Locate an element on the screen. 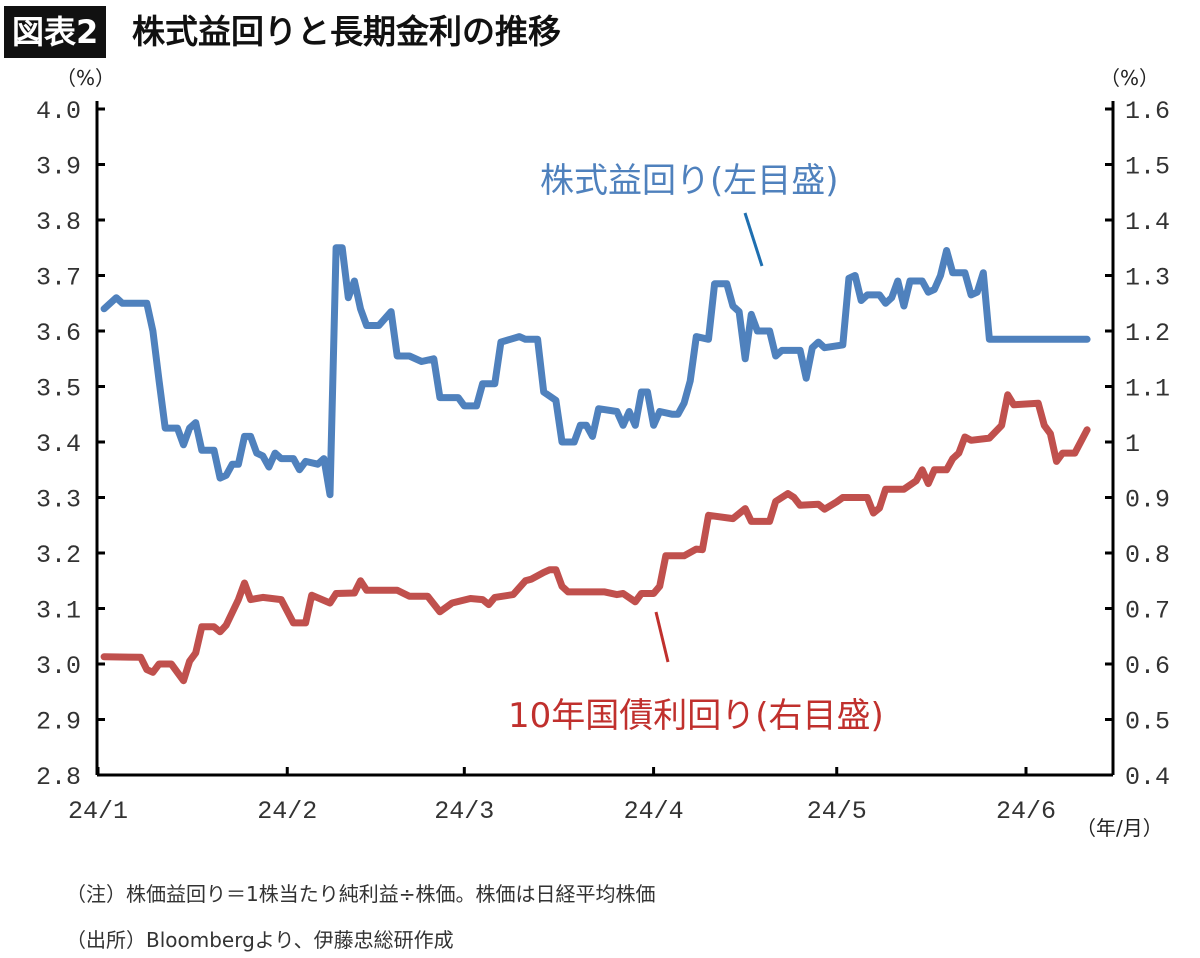 The width and height of the screenshot is (1200, 958). series-label-jgb-yield: 10年国債利回り(右目盛) is located at coordinates (696, 716).